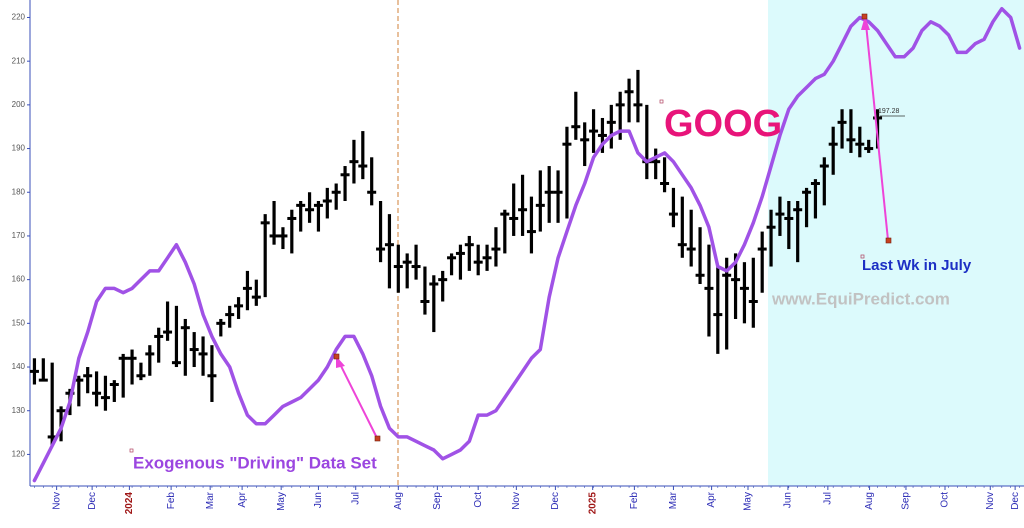 The height and width of the screenshot is (528, 1024). Describe the element at coordinates (917, 265) in the screenshot. I see `annotation: Last Wk in July` at that location.